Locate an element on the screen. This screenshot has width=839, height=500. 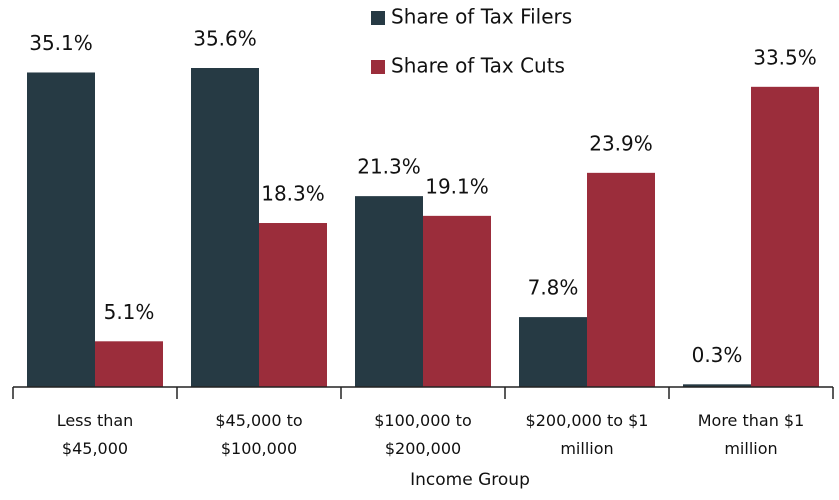
data-label: 21.3% is located at coordinates (389, 167).